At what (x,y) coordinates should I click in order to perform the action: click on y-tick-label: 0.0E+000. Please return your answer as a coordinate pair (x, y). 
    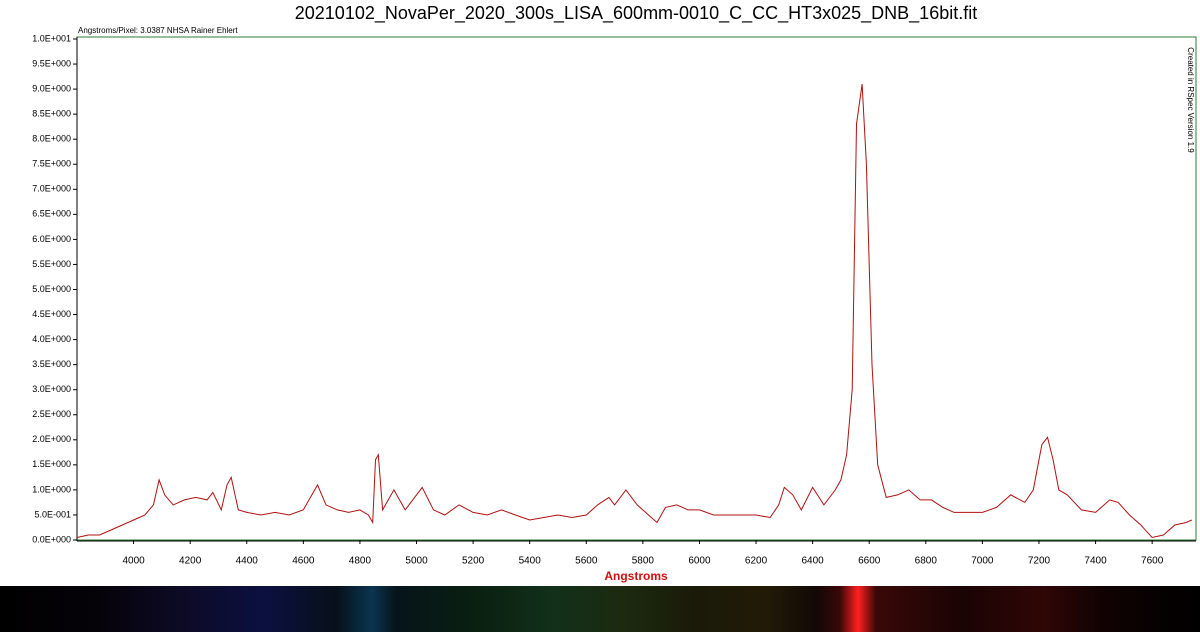
    Looking at the image, I should click on (51, 539).